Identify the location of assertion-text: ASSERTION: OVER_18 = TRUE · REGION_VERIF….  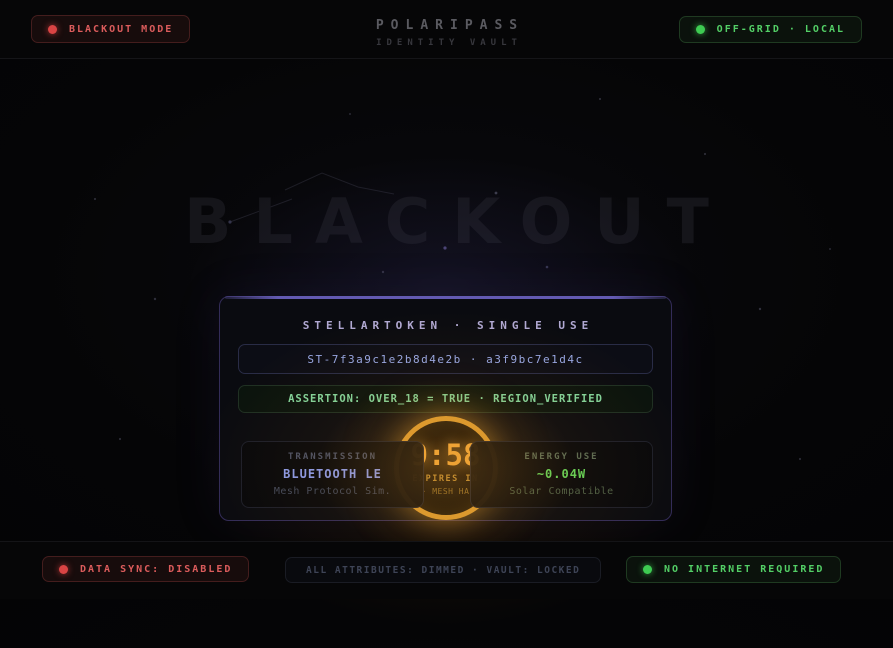
(445, 399).